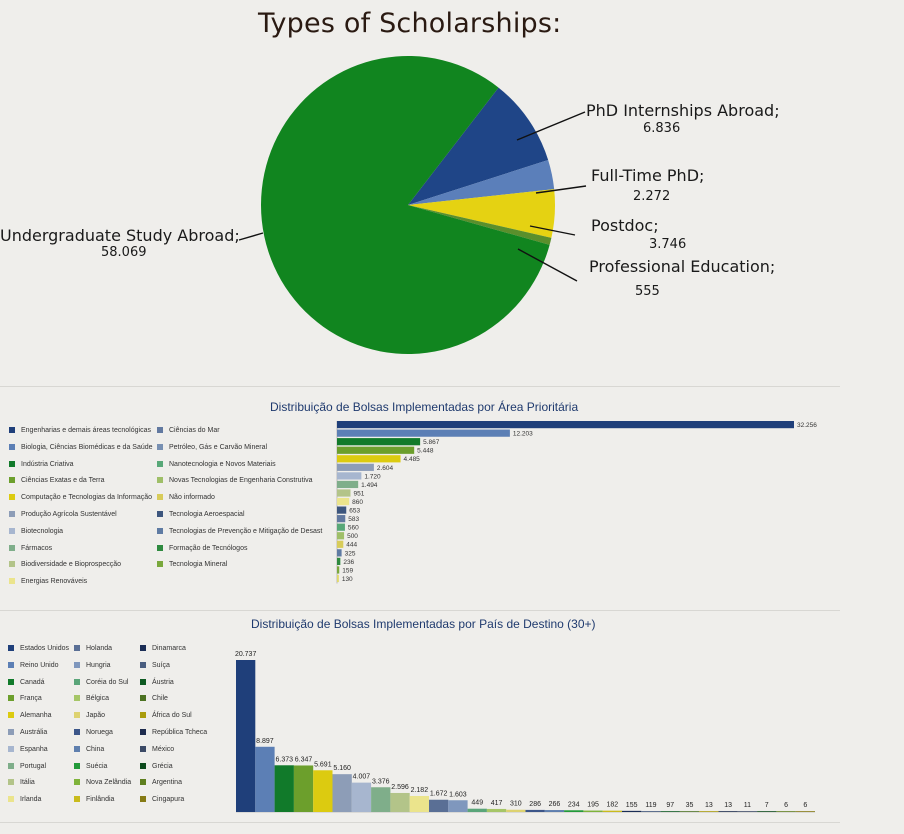  Describe the element at coordinates (180, 732) in the screenshot. I see `legend-label: República Tcheca` at that location.